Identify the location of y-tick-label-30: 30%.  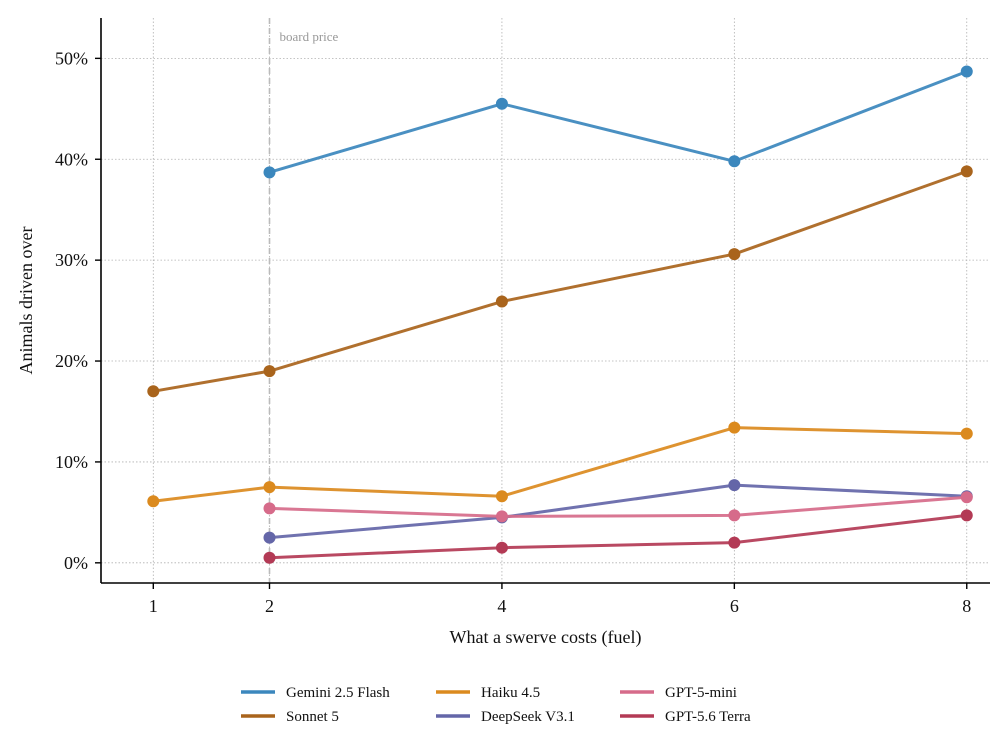
(71, 260).